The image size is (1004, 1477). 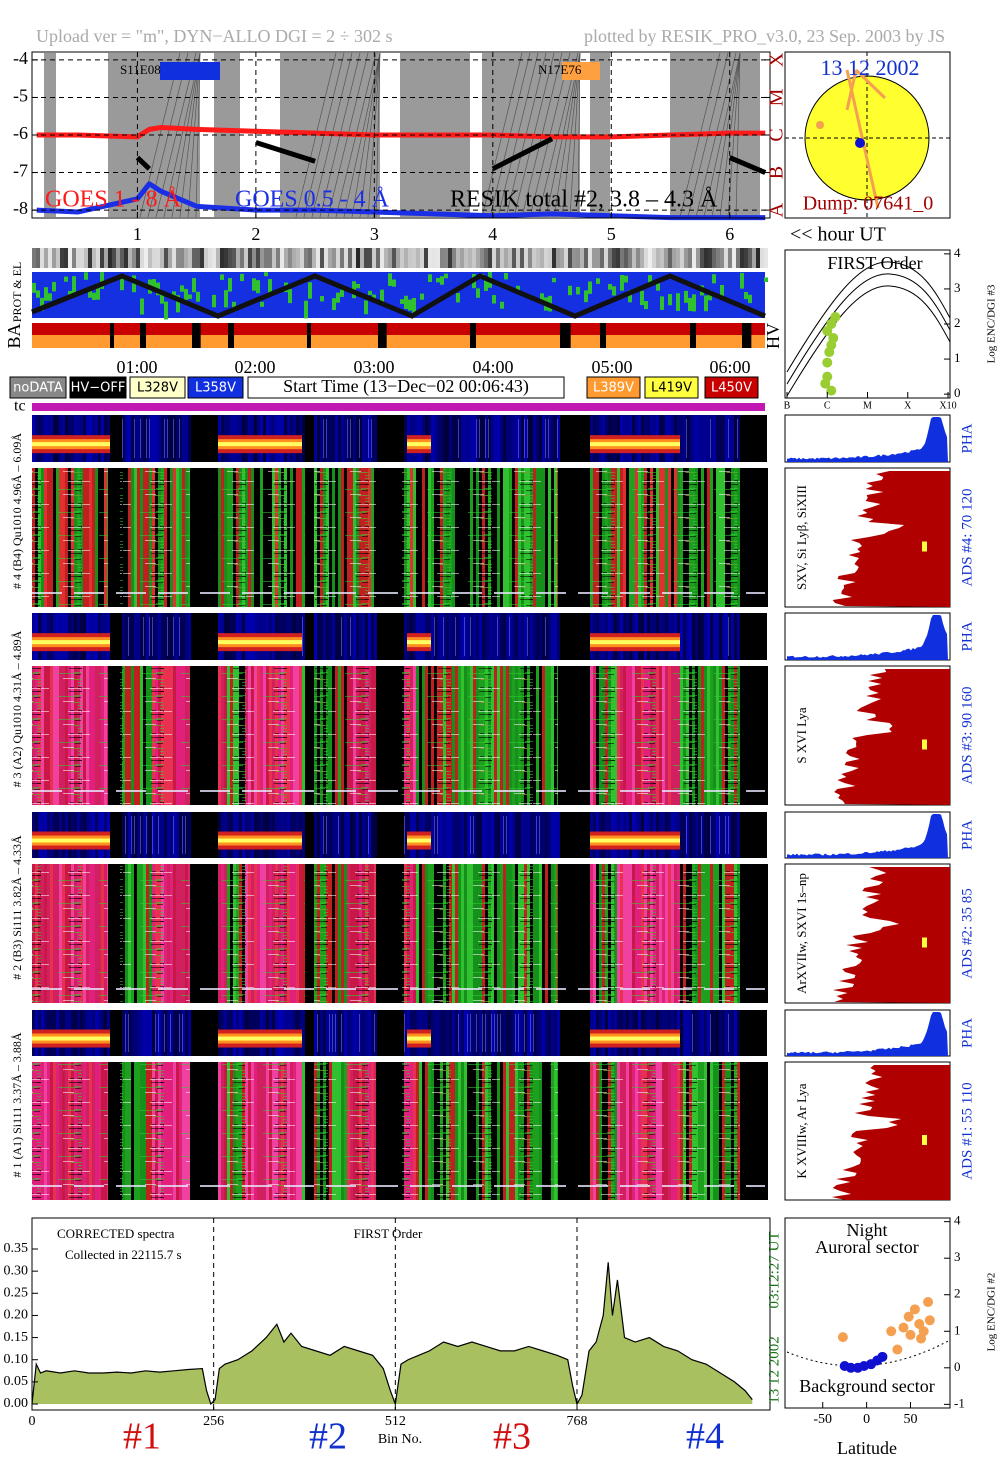 I want to click on pha-label: PHA, so click(x=967, y=438).